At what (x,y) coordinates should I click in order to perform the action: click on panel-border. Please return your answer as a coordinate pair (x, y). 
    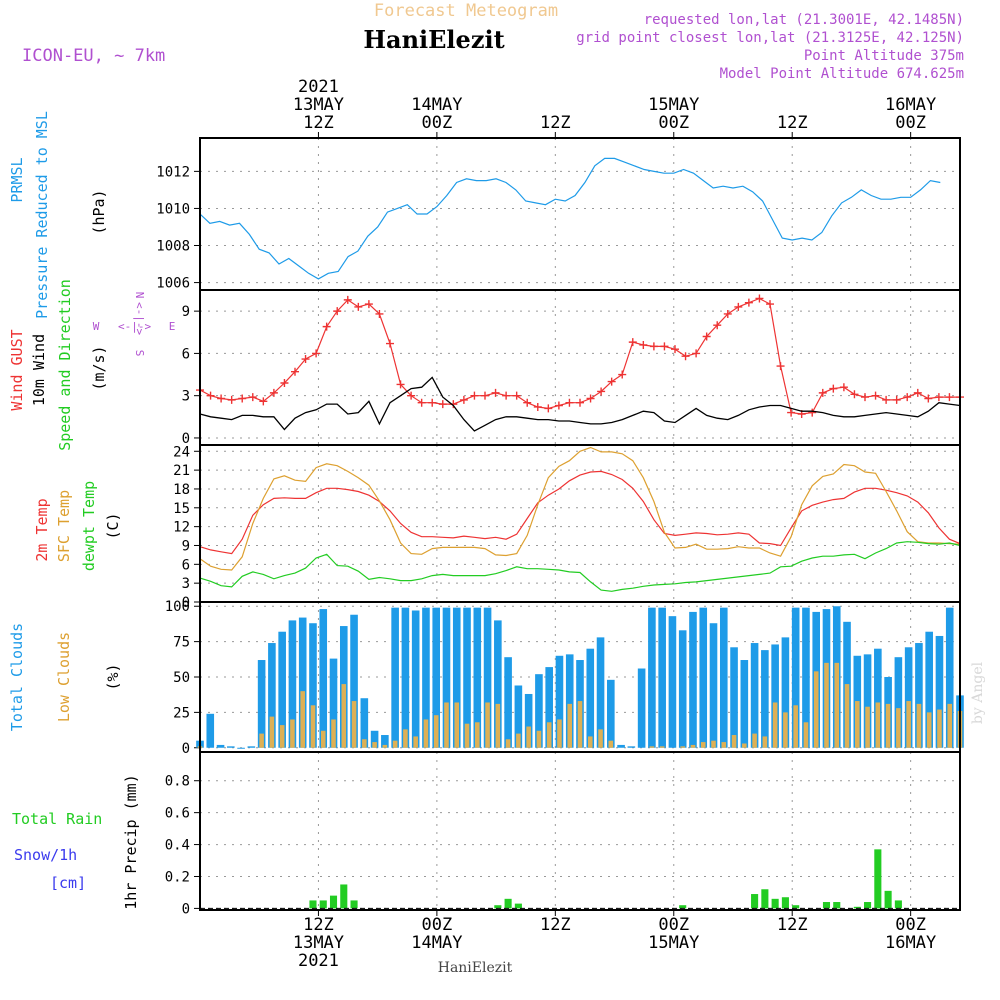
    Looking at the image, I should click on (580, 214).